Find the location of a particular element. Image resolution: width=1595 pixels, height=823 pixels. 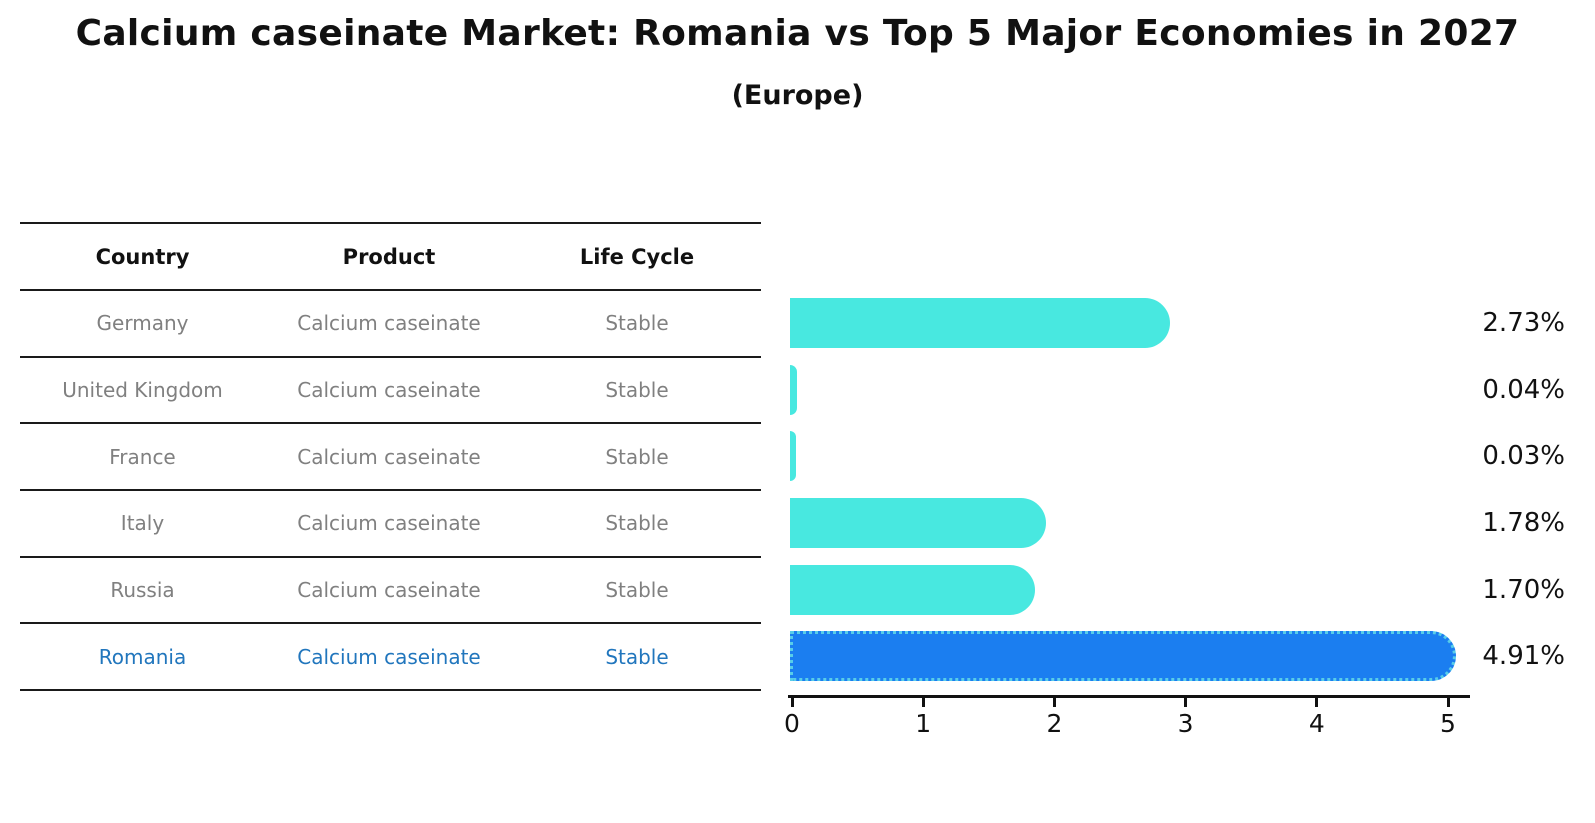

table-row: France Calcium caseinate Stable is located at coordinates (390, 457).